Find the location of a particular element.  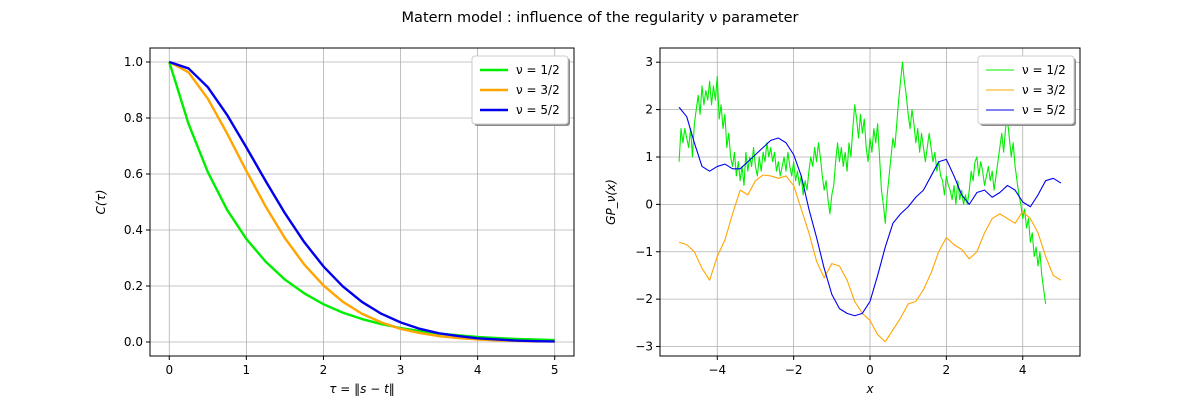

y-tick-label: 0 is located at coordinates (649, 204).